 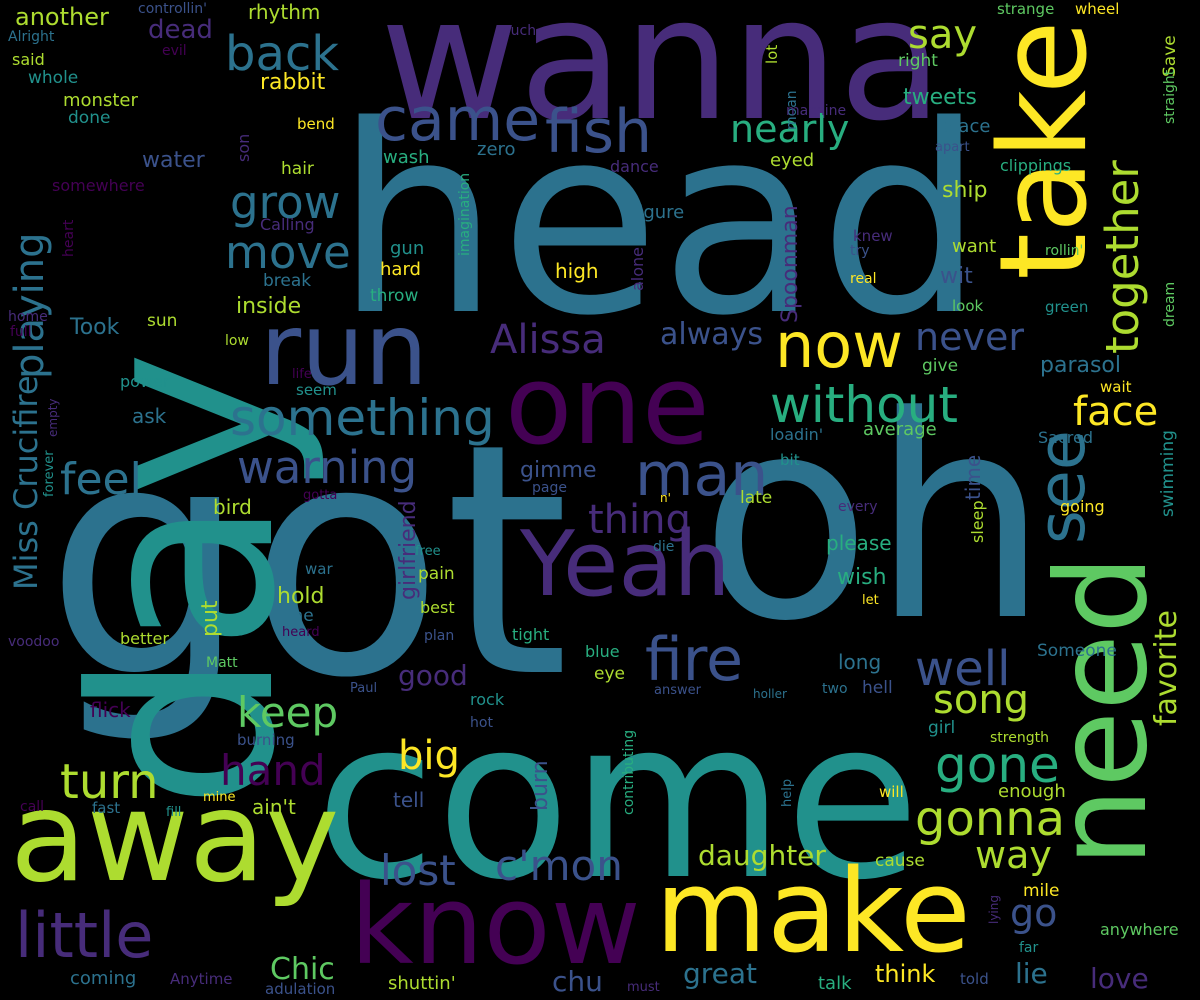 I want to click on word-wheel: wheel, so click(x=1097, y=9).